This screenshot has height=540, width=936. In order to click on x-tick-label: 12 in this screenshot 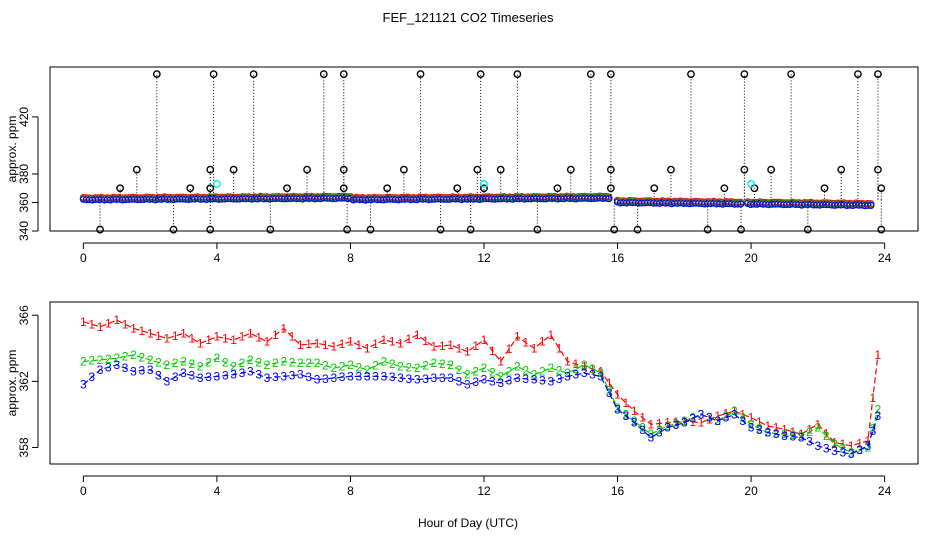, I will do `click(484, 491)`.